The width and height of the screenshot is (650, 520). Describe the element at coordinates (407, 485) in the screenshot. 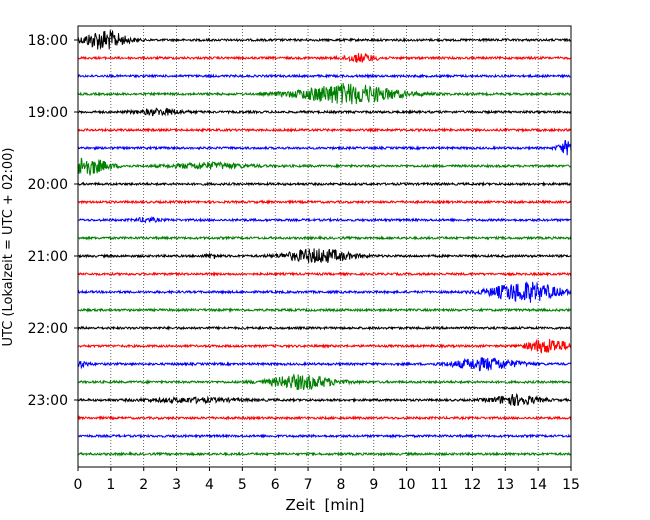

I see `x-tick-label: 10` at that location.